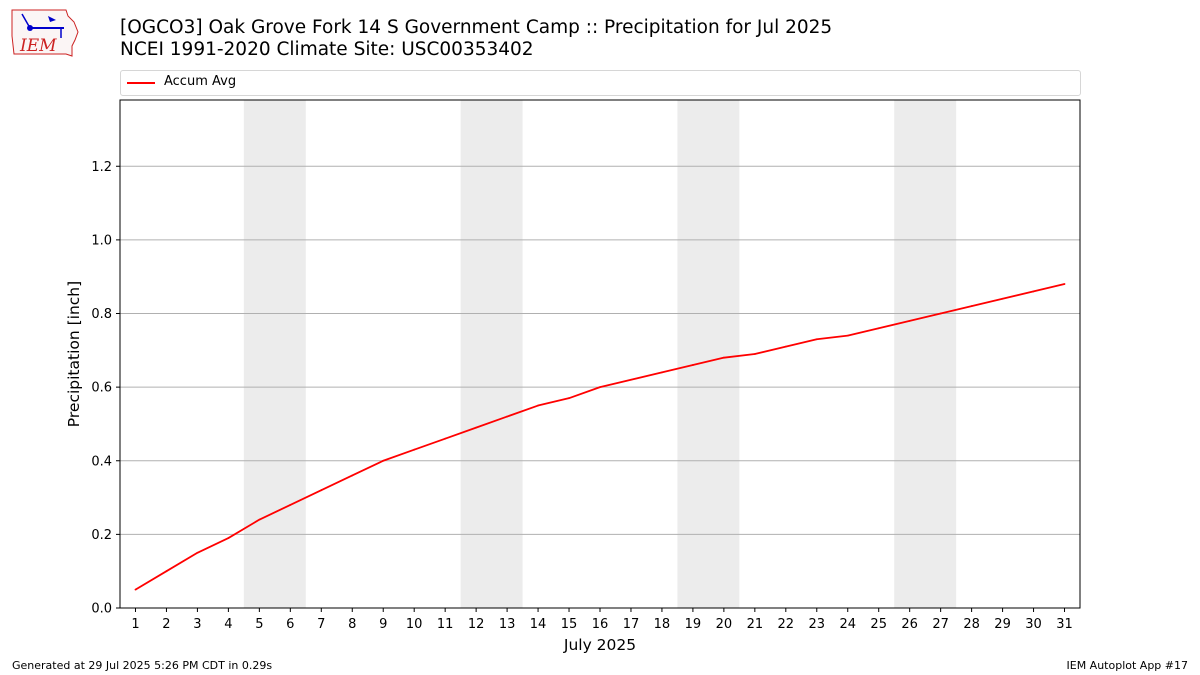 The height and width of the screenshot is (675, 1200). What do you see at coordinates (507, 624) in the screenshot?
I see `x-tick-label: 13` at bounding box center [507, 624].